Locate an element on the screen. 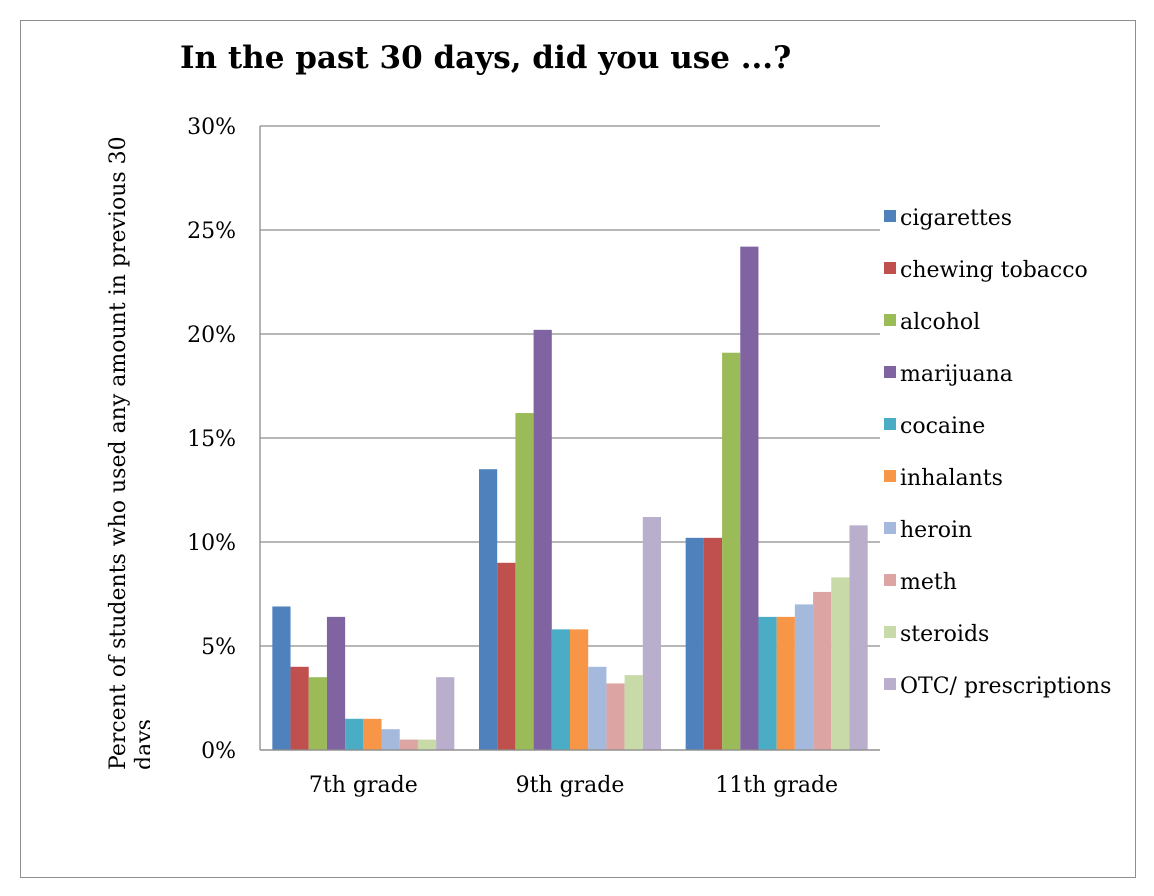 The height and width of the screenshot is (896, 1154). y-tick-label: 5% is located at coordinates (218, 647).